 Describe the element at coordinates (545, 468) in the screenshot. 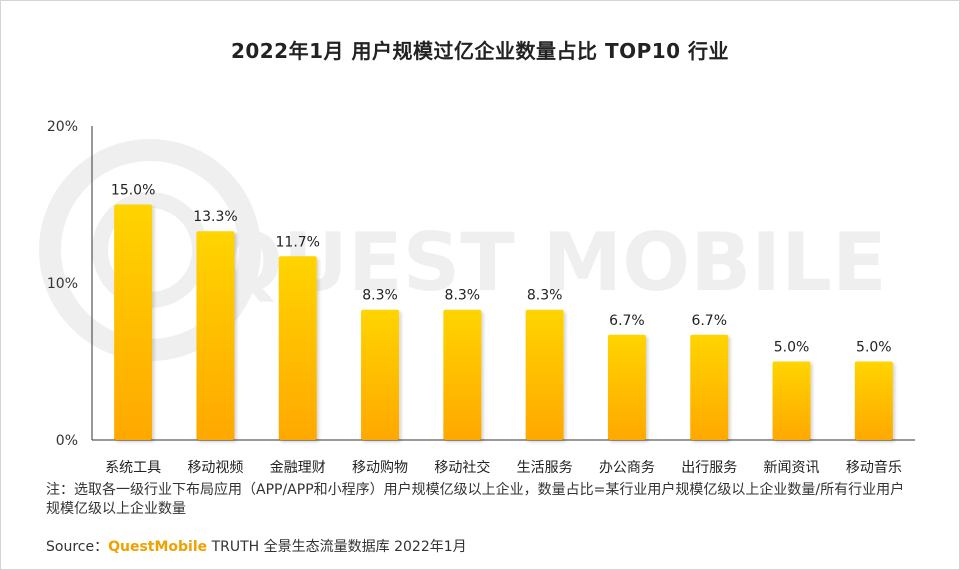

I see `x-tick-label: 生活服务` at that location.